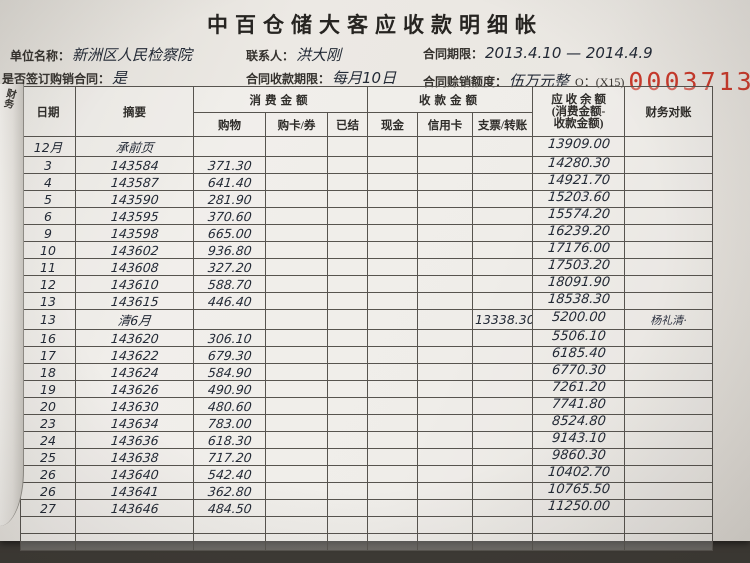  What do you see at coordinates (450, 99) in the screenshot?
I see `col-group-receive: 收款金额` at bounding box center [450, 99].